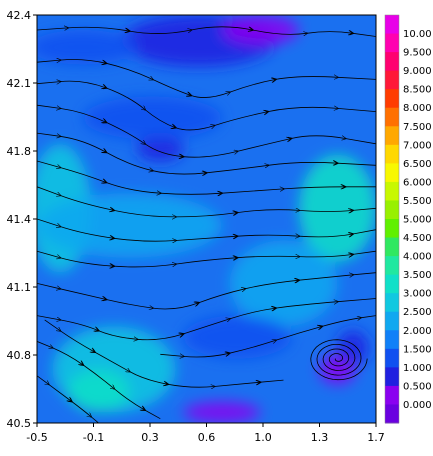 Image resolution: width=433 pixels, height=456 pixels. What do you see at coordinates (417, 182) in the screenshot?
I see `colorbar-label: 6.000` at bounding box center [417, 182].